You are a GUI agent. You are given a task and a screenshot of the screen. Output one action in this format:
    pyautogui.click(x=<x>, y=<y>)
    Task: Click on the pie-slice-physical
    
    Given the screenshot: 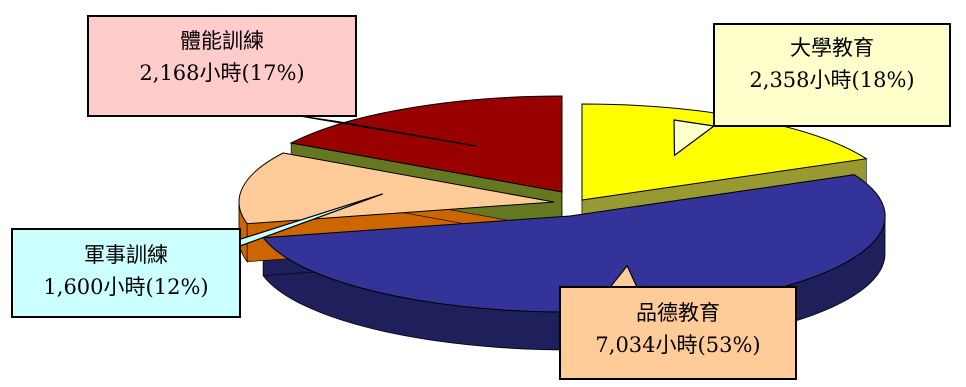 What is the action you would take?
    pyautogui.click(x=426, y=144)
    